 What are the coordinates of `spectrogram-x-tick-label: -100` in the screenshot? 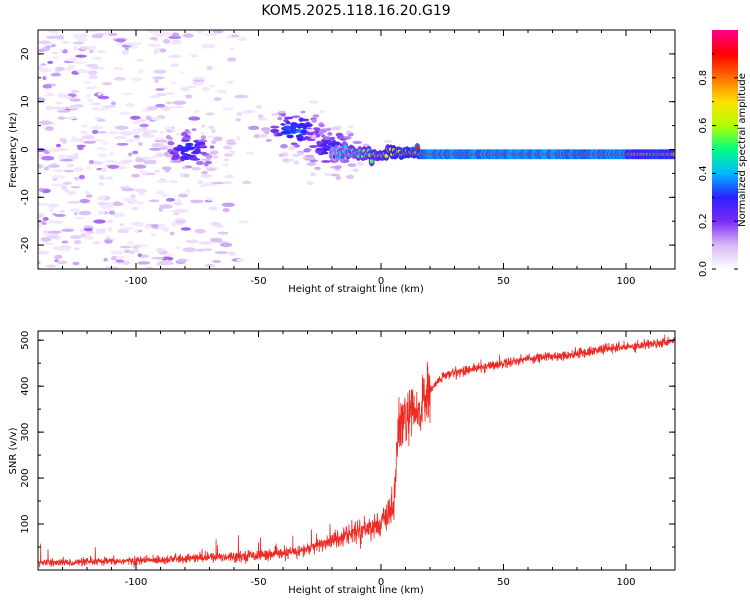 It's located at (136, 281).